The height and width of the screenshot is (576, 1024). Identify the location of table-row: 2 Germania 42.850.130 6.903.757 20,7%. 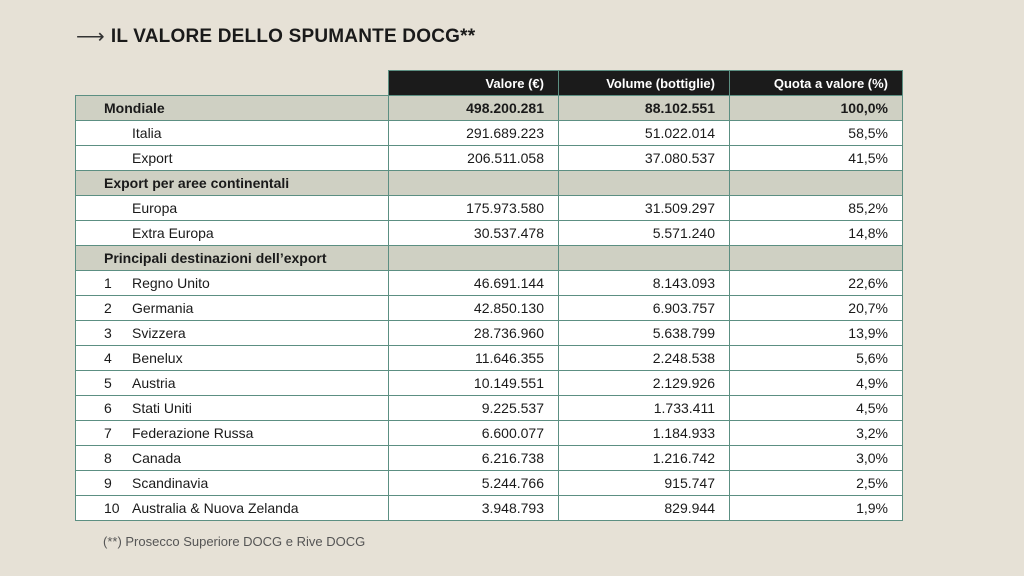
(489, 308).